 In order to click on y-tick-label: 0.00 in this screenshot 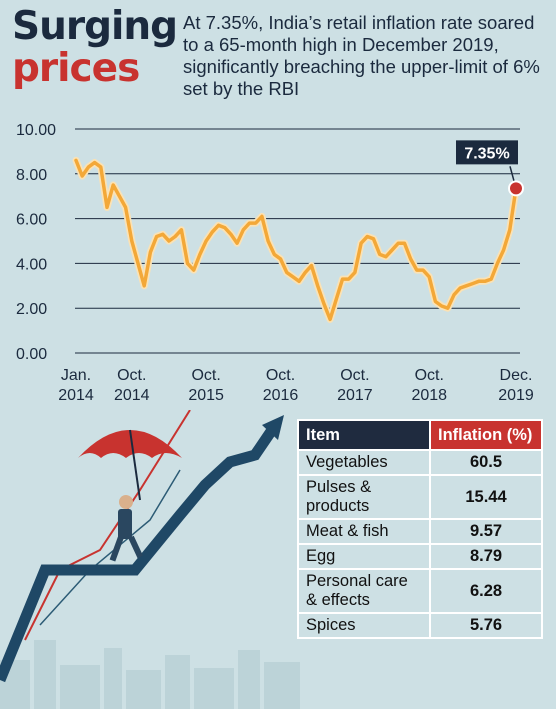, I will do `click(31, 354)`.